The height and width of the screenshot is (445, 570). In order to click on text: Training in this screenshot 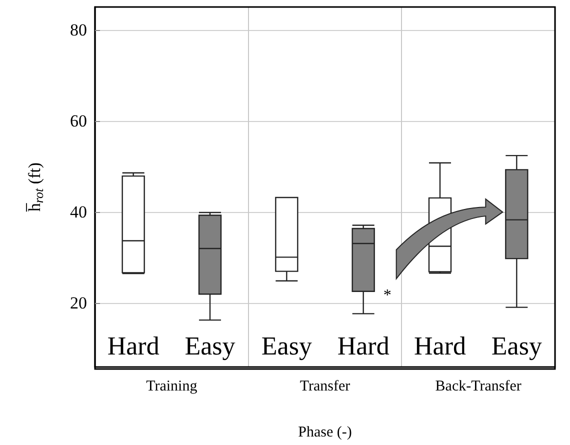, I will do `click(172, 386)`.